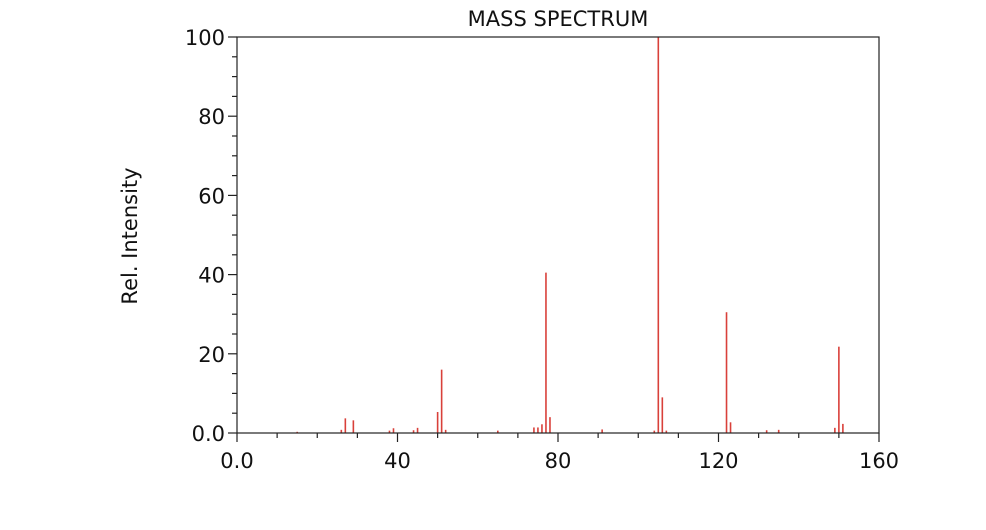 Image resolution: width=986 pixels, height=530 pixels. I want to click on y-tick-label: 80, so click(211, 117).